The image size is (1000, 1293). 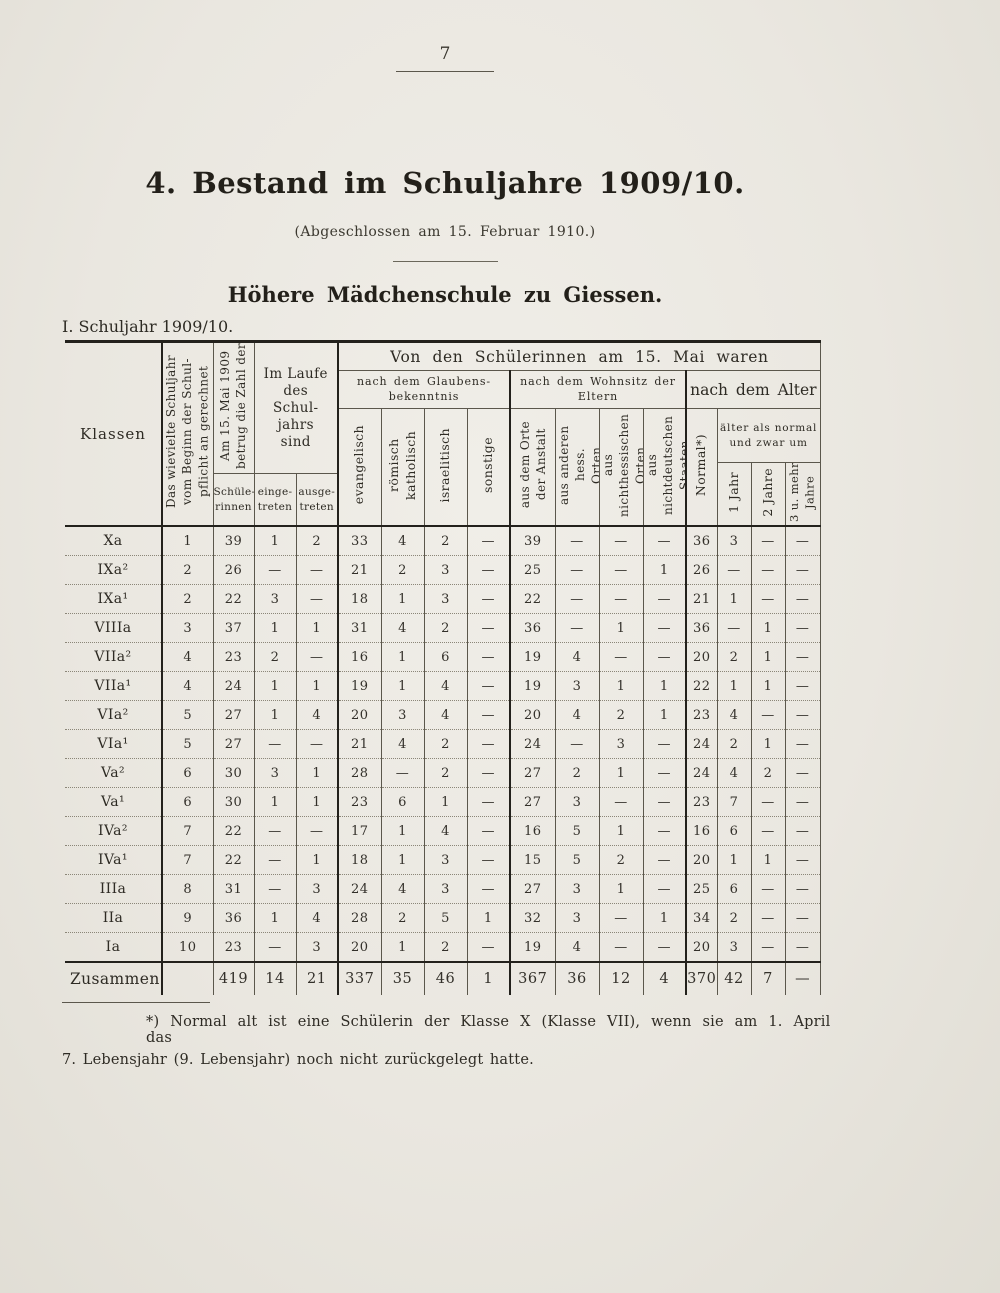 What do you see at coordinates (443, 802) in the screenshot?
I see `table-row: Va¹ 6 30 1 1 23 6 1—27 3— —23 7— —` at bounding box center [443, 802].